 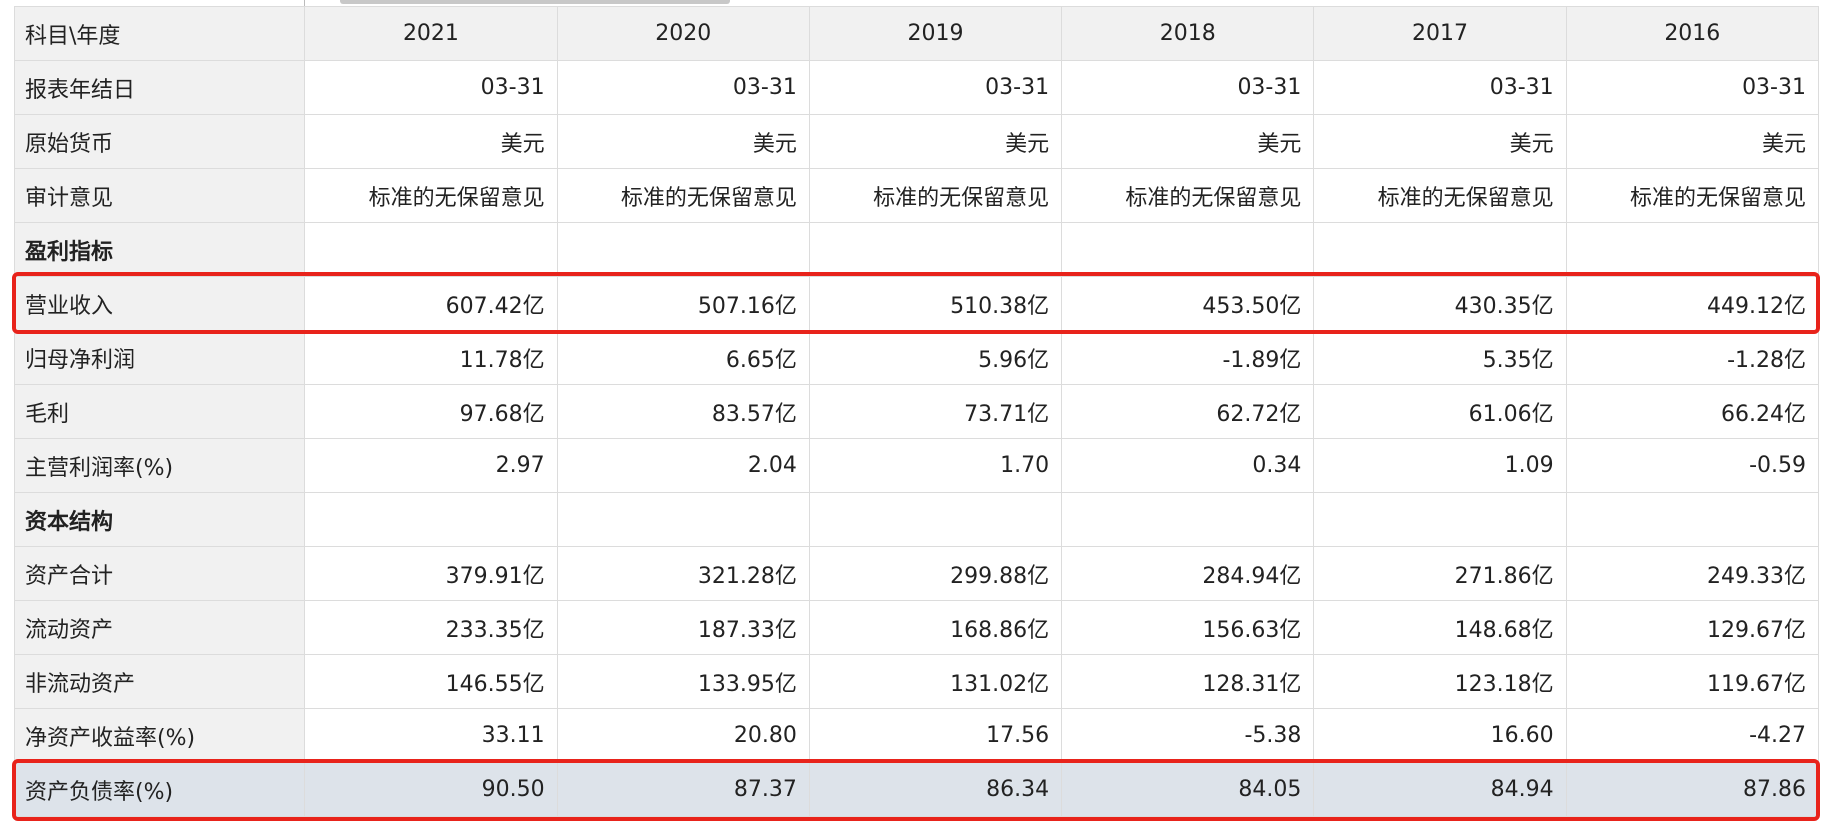 I want to click on table-cell: 299.88亿, so click(x=935, y=573).